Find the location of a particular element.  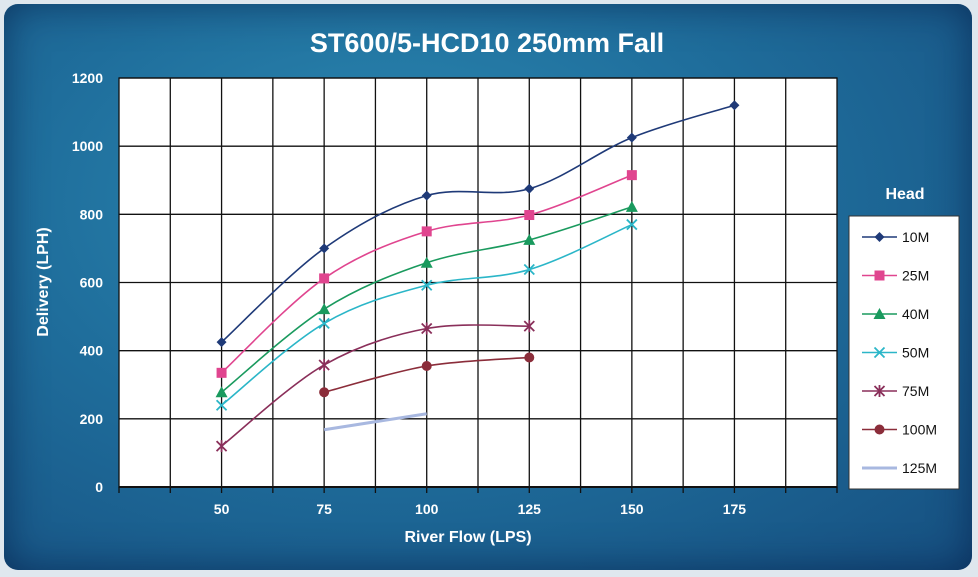

series-75M is located at coordinates (375, 386).